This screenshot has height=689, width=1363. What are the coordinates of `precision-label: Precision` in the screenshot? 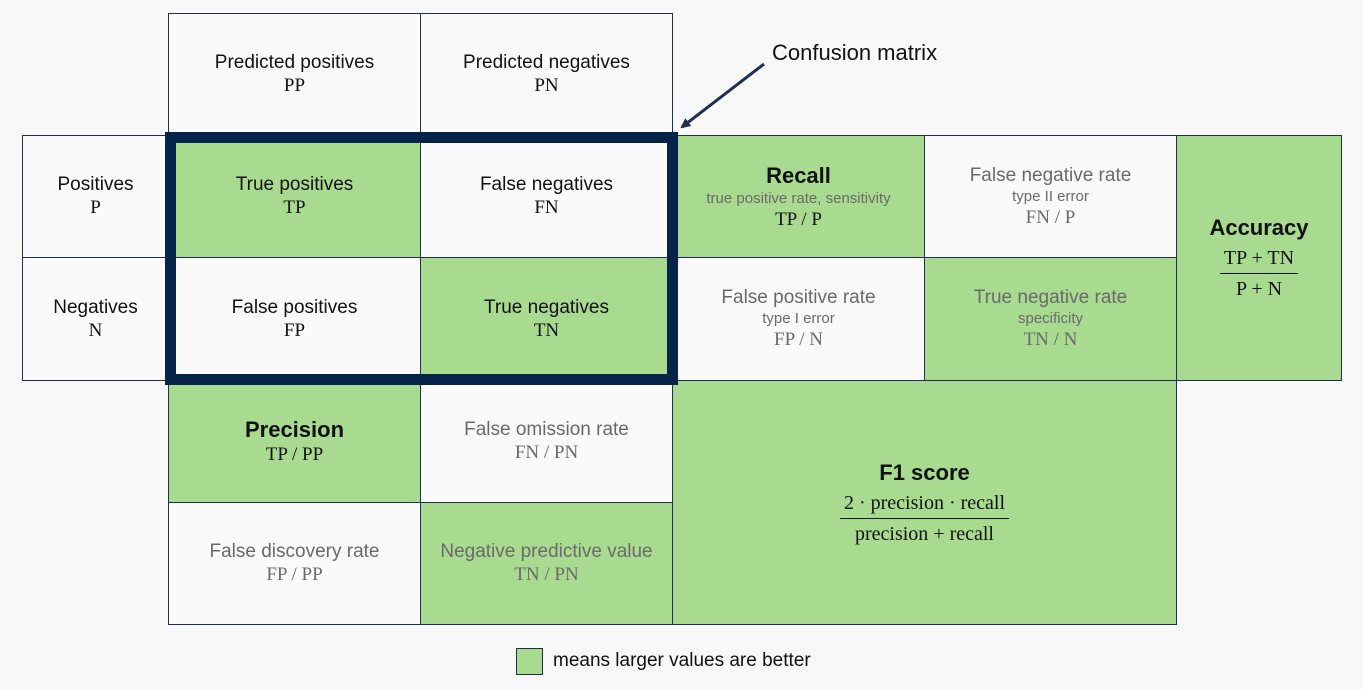 It's located at (294, 429).